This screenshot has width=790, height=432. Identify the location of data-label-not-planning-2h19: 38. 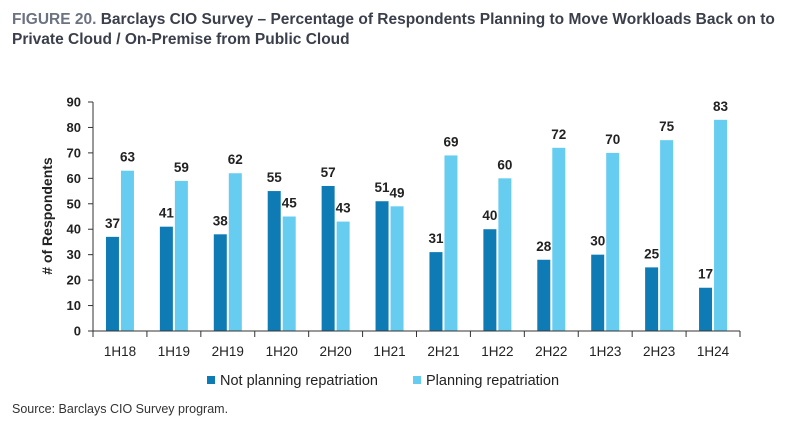
(221, 220).